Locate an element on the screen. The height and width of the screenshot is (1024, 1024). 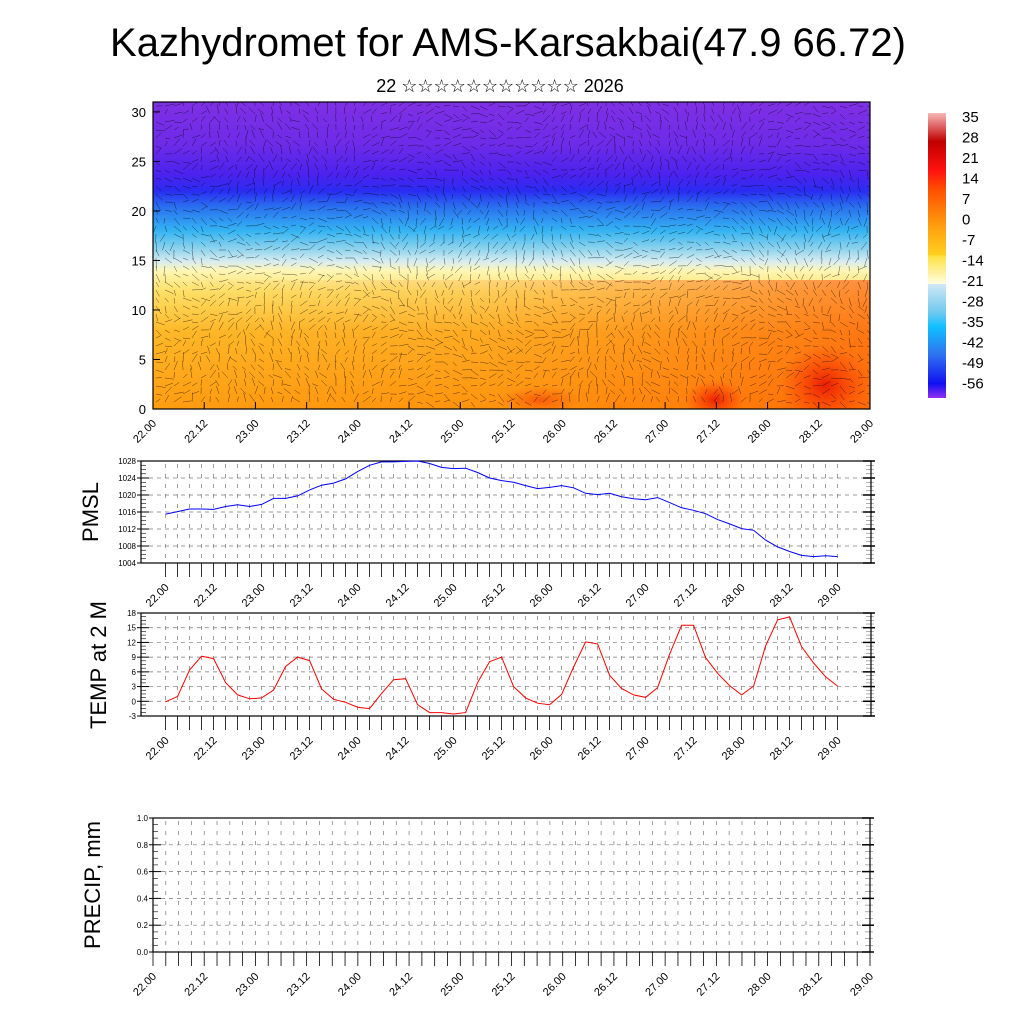
y-tick-label: -3 is located at coordinates (133, 716).